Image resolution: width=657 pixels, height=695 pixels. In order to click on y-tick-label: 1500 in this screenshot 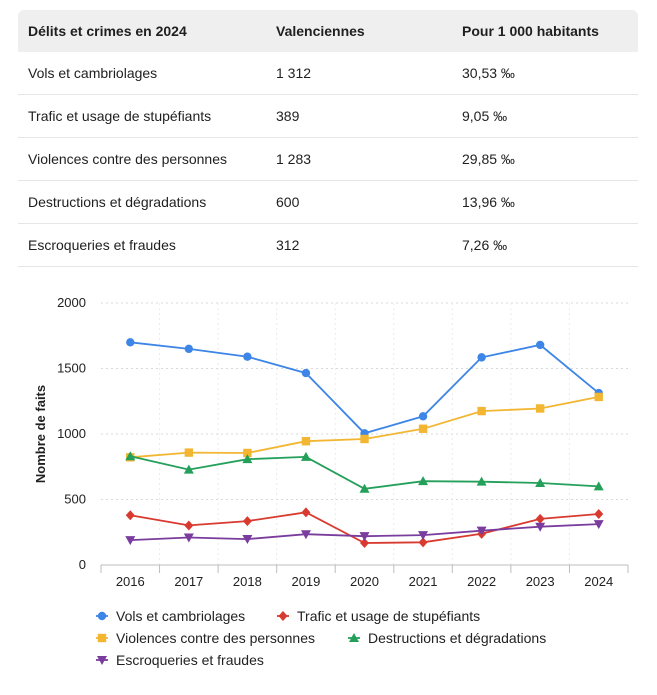, I will do `click(71, 368)`.